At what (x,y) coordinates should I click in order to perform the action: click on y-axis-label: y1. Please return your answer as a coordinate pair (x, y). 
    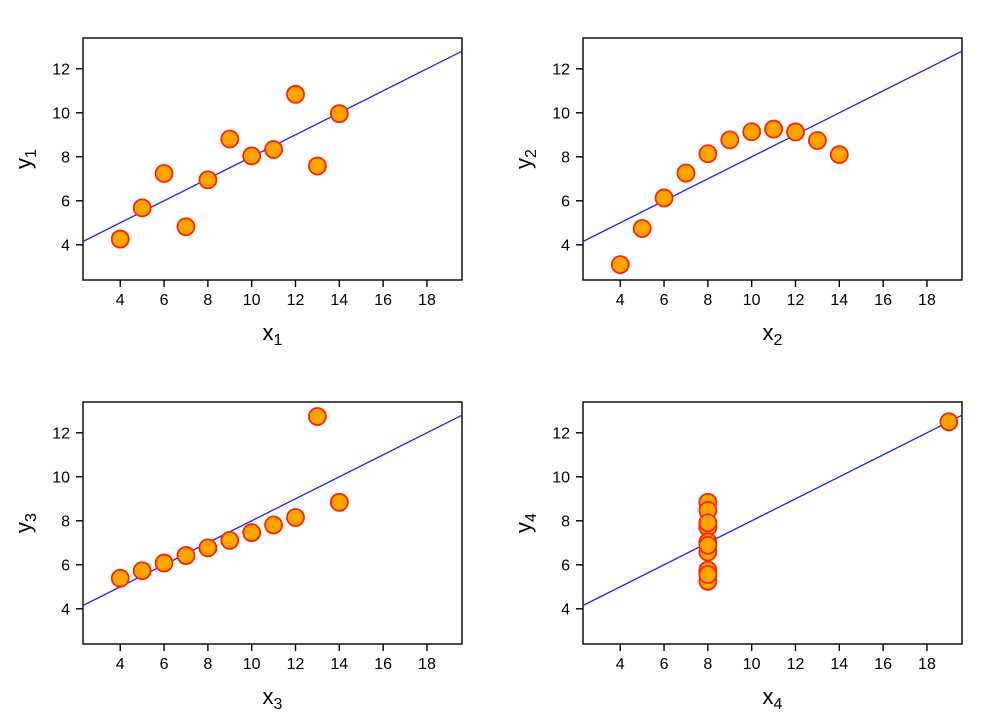
    Looking at the image, I should click on (25, 159).